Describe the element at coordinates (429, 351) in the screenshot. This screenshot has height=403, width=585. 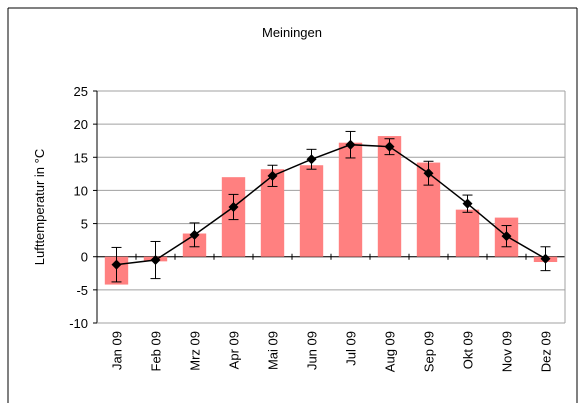
I see `x-tick-label: Sep 09` at that location.